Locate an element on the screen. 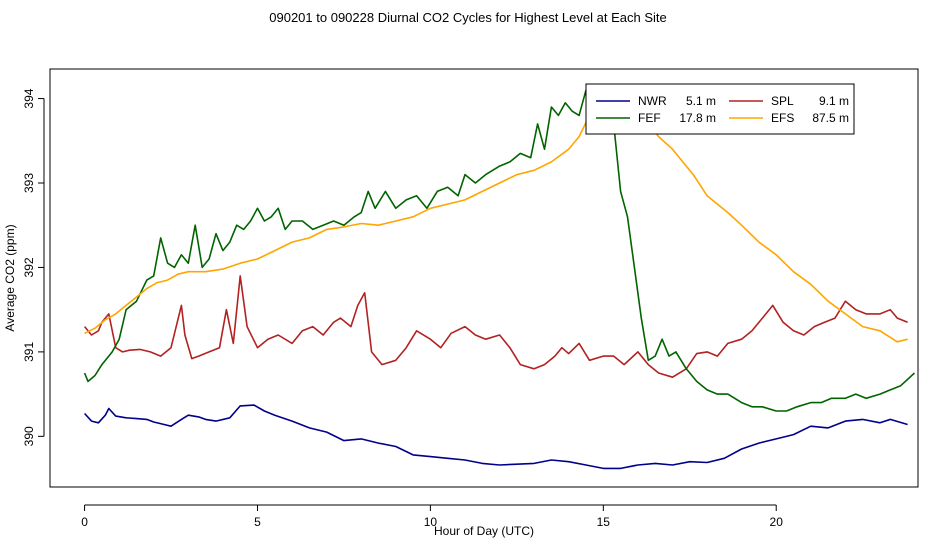 The width and height of the screenshot is (936, 540). y-axis-label: Average CO2 (ppm) is located at coordinates (10, 277).